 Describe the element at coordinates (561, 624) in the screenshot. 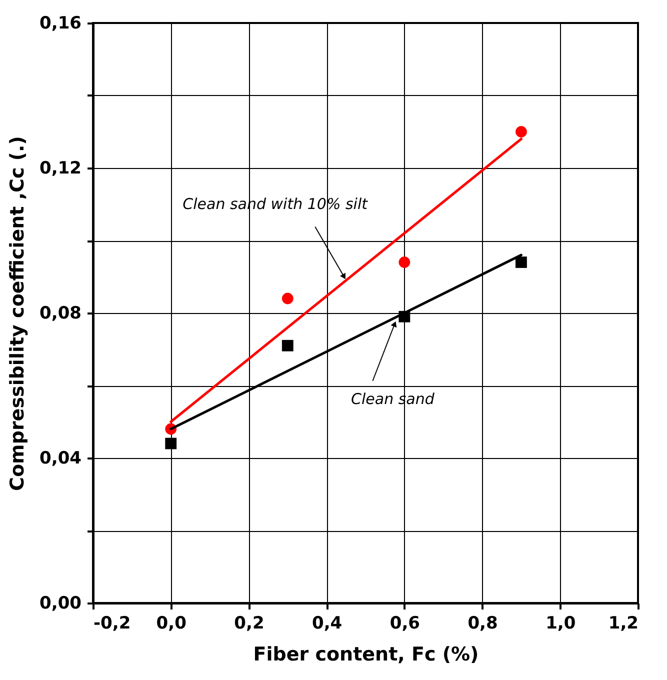

I see `x-tick-label: 1,0` at that location.